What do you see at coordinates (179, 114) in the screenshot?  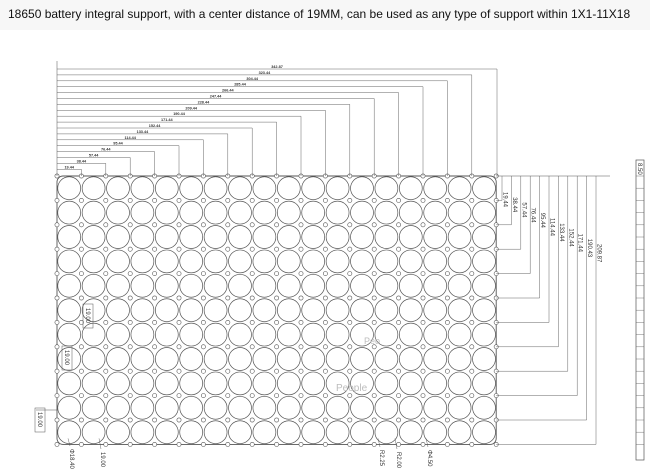 I see `top-dim-label: 190.44` at bounding box center [179, 114].